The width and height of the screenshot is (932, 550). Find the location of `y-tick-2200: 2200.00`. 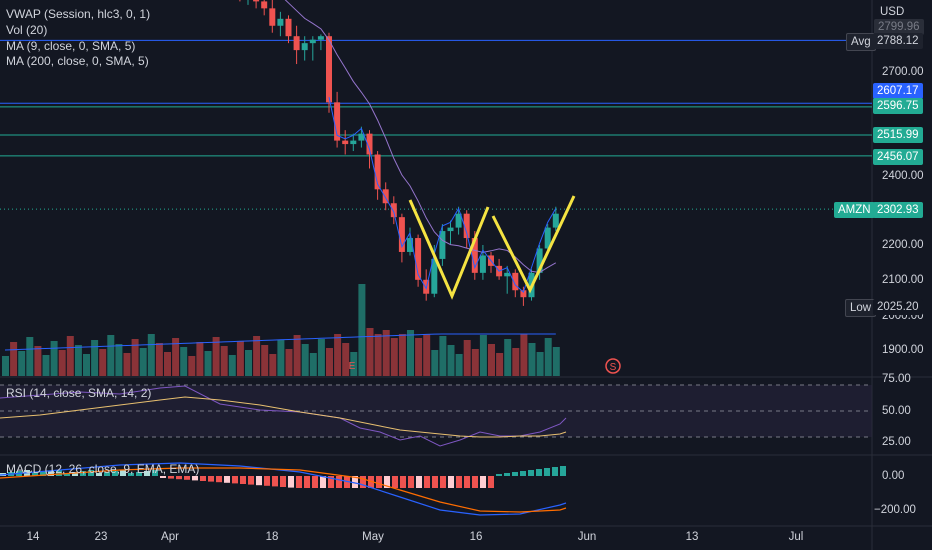

y-tick-2200: 2200.00 is located at coordinates (903, 245).